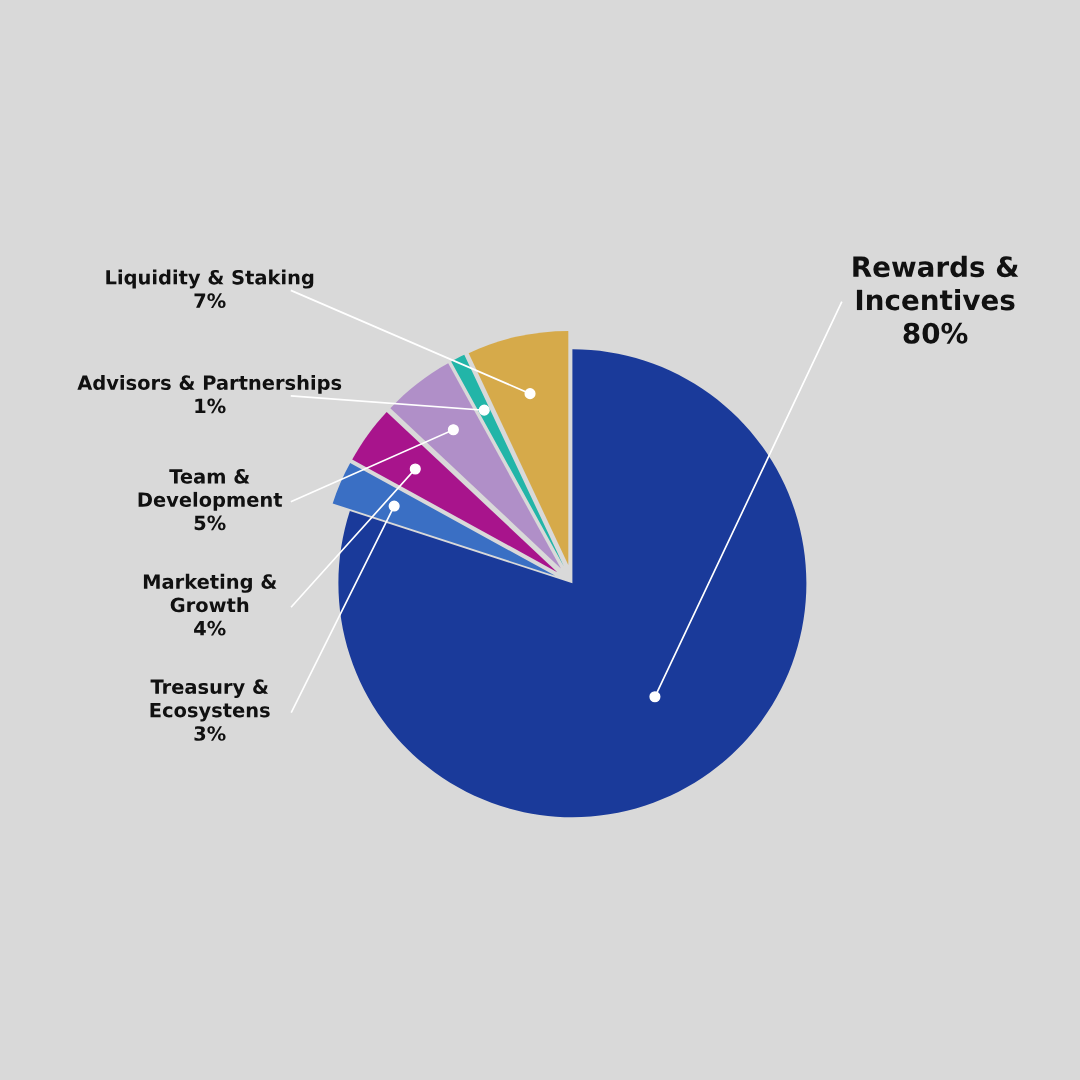 The height and width of the screenshot is (1080, 1080). What do you see at coordinates (210, 406) in the screenshot?
I see `data-label: 1%` at bounding box center [210, 406].